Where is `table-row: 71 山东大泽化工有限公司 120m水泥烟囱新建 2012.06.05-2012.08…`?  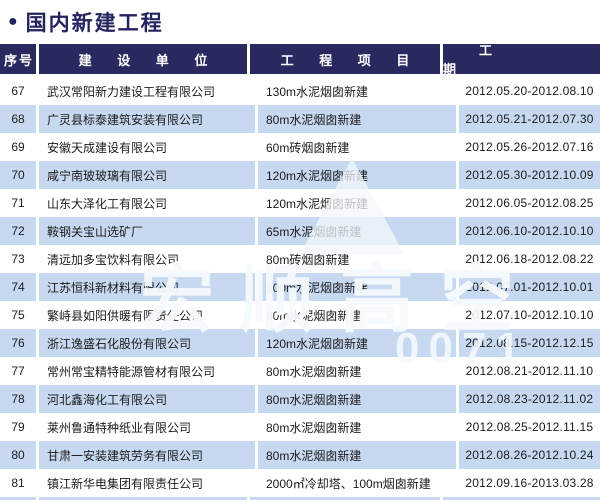 table-row: 71 山东大泽化工有限公司 120m水泥烟囱新建 2012.06.05-2012.08… is located at coordinates (300, 203).